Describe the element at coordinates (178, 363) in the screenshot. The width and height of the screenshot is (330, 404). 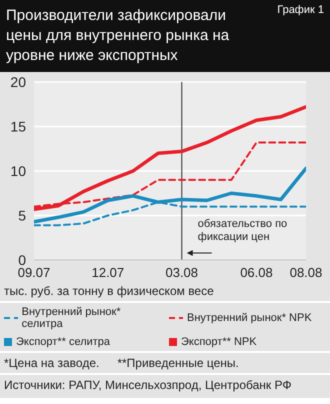
I see `text: **Приведенные цены.` at that location.